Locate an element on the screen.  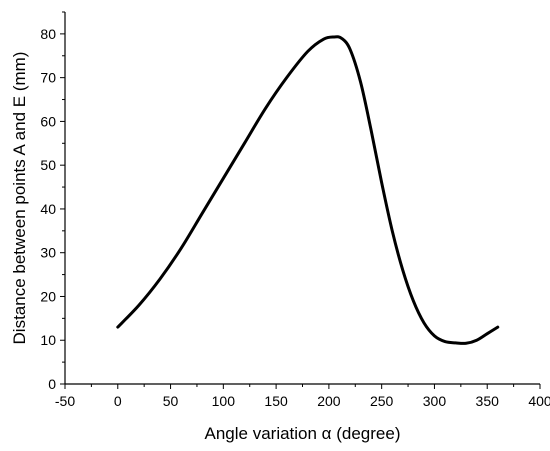
y-tick-label: 60 is located at coordinates (48, 121).